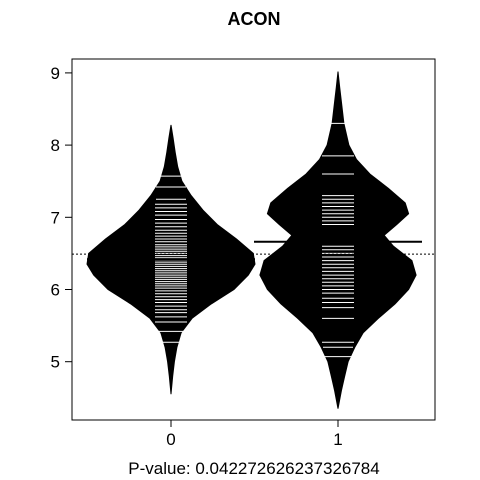 This screenshot has width=480, height=480. Describe the element at coordinates (55, 362) in the screenshot. I see `y-tick-label: 5` at that location.